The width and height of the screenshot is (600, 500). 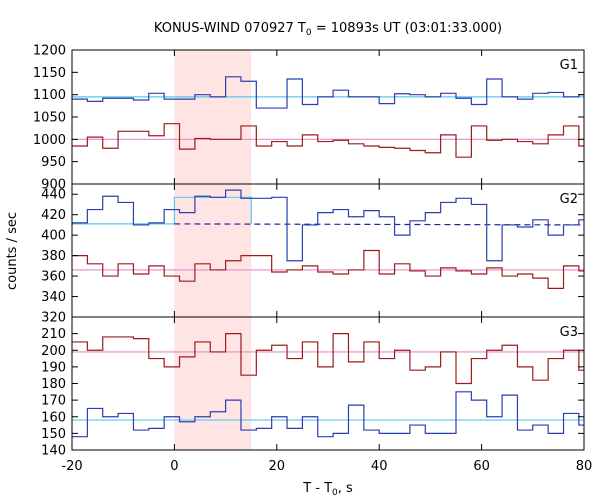 What do you see at coordinates (53, 185) in the screenshot?
I see `y-tick-label: 900` at bounding box center [53, 185].